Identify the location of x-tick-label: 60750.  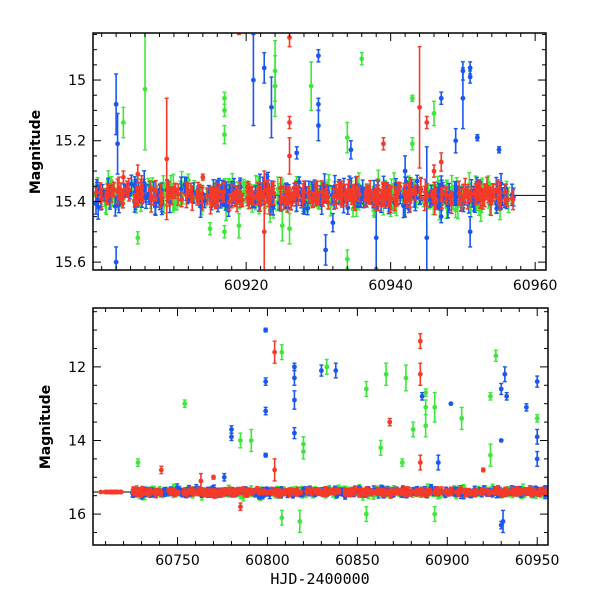
(177, 561).